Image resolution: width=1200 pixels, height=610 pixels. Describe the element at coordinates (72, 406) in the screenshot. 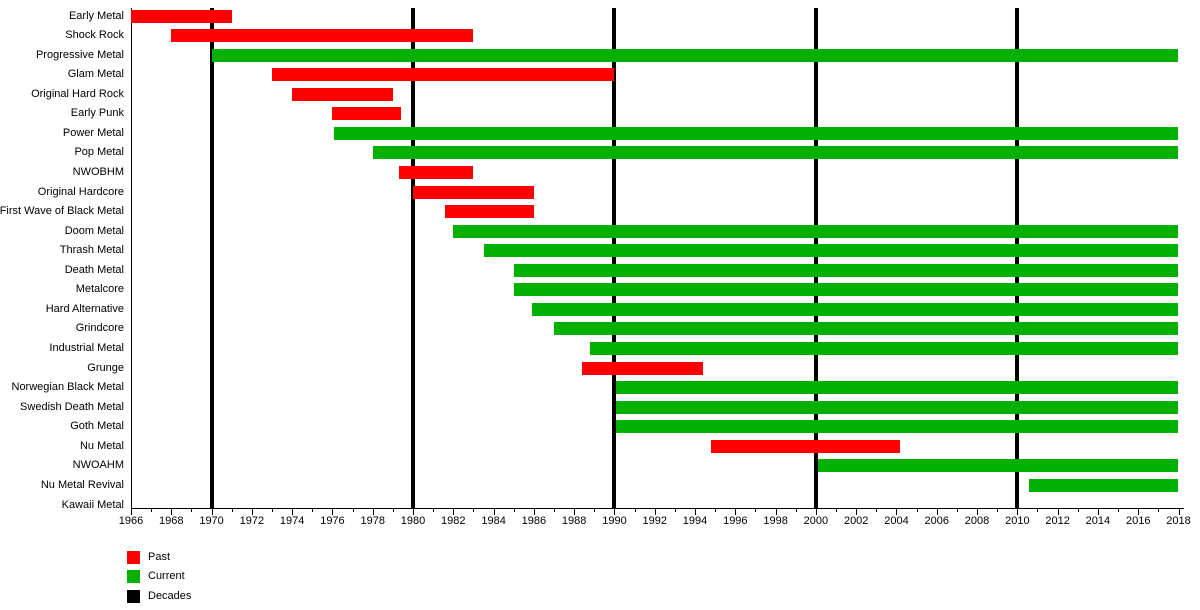

I see `row-label-swedish-death-metal: Swedish Death Metal` at that location.